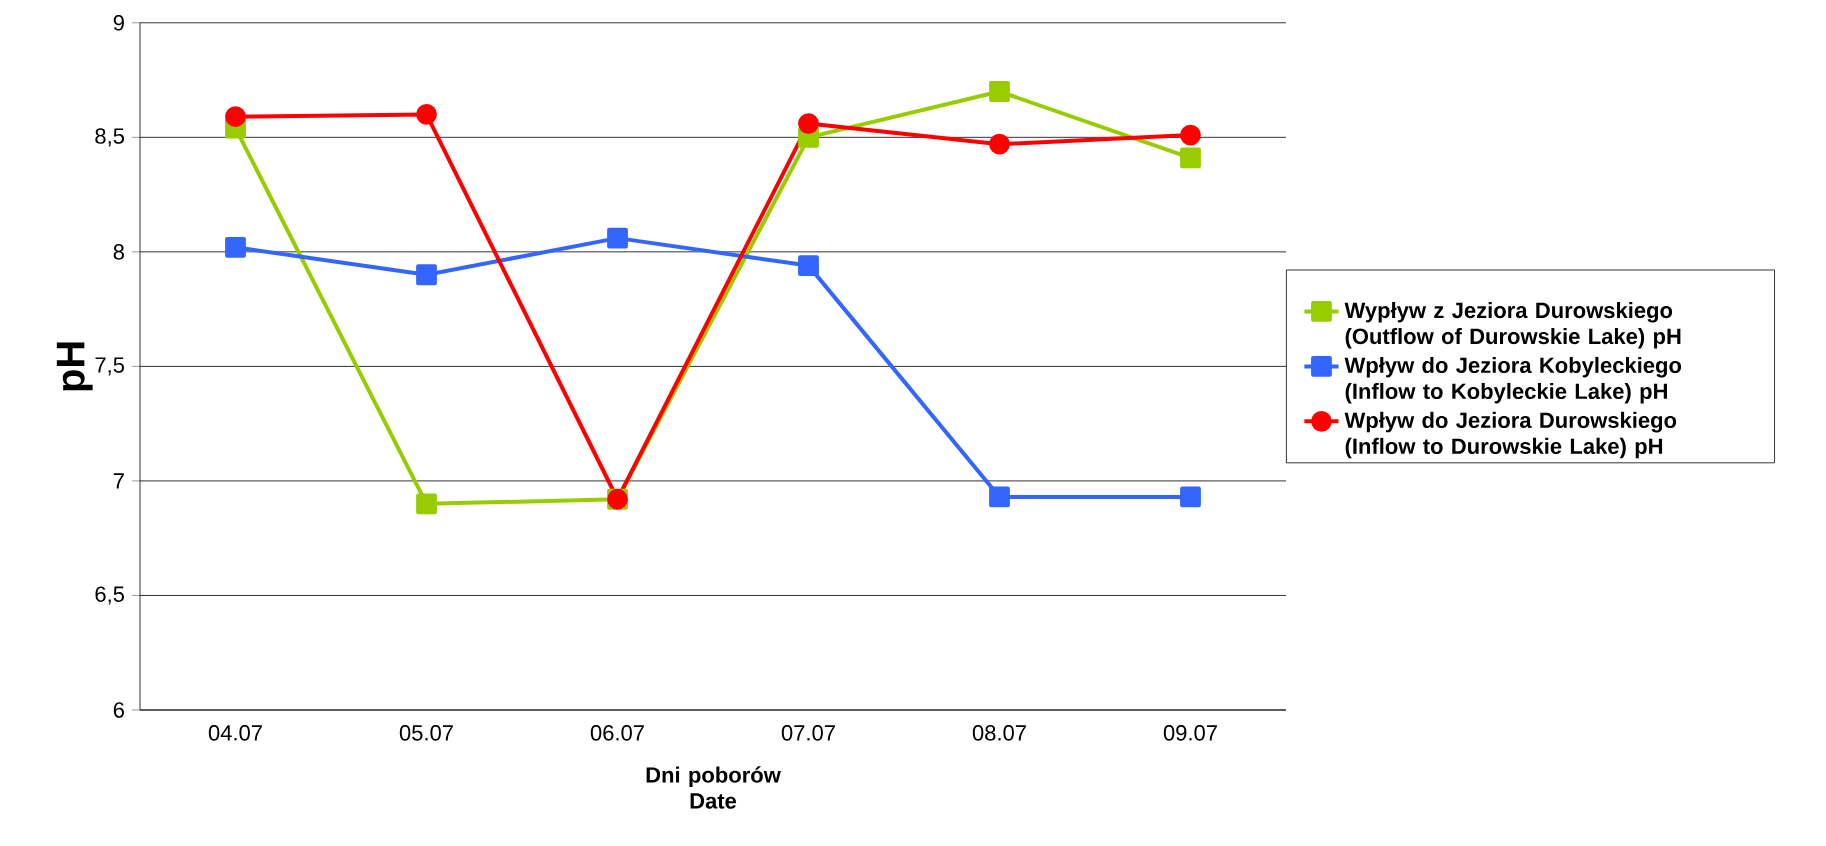  I want to click on legend-label: Wypływ z Jeziora Durowskiego (Outflow of Durowskie Lake) pH, so click(1512, 325).